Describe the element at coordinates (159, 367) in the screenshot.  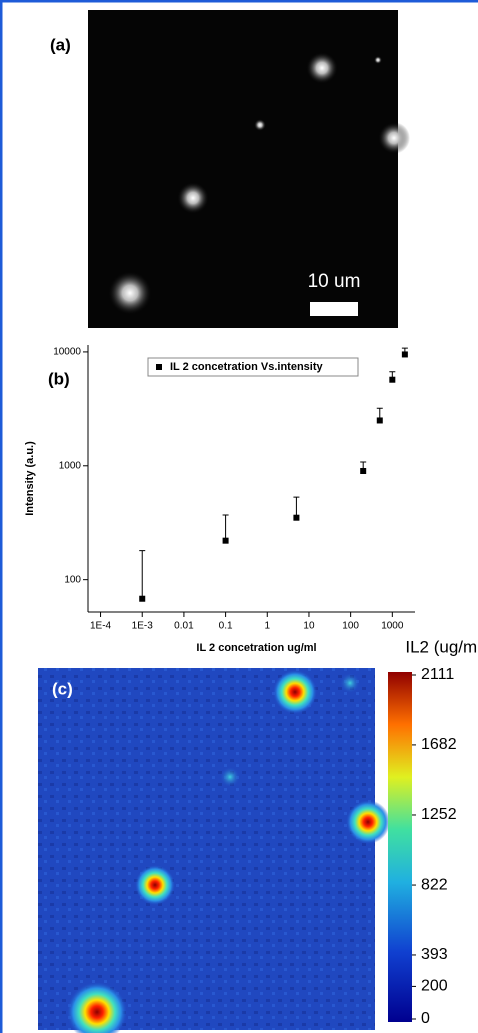
I see `legend-marker` at that location.